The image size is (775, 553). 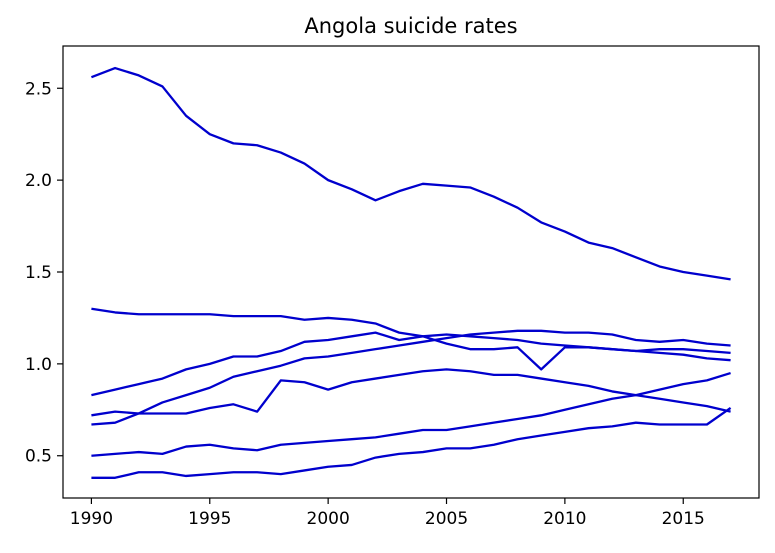 I want to click on y-tick-label: 2.5, so click(x=38, y=89).